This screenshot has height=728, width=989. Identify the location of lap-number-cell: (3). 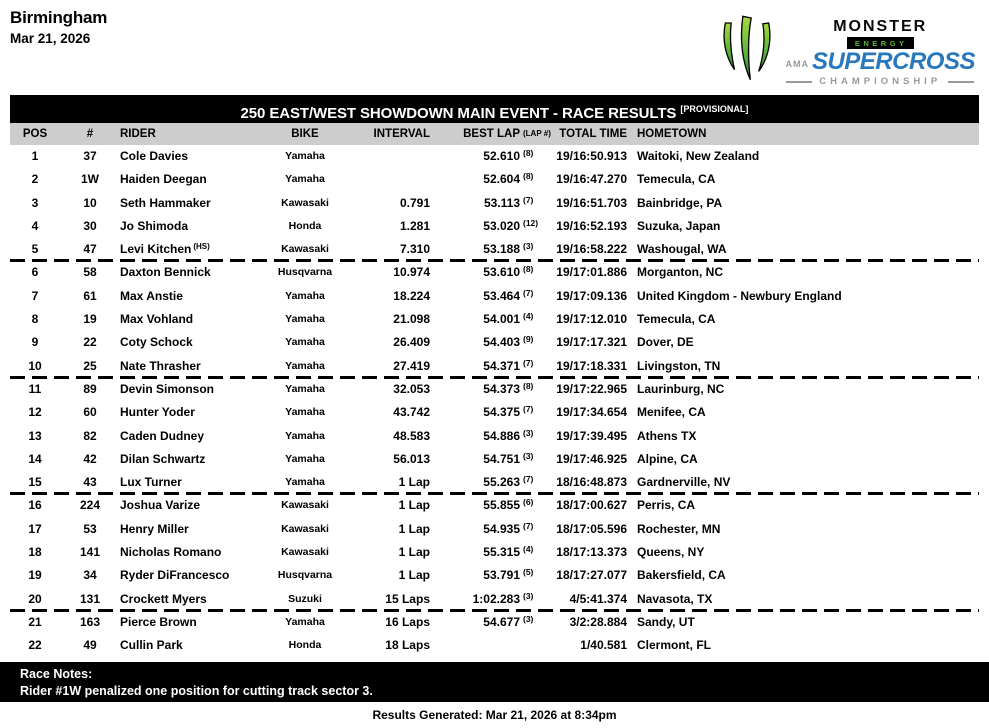
(528, 246).